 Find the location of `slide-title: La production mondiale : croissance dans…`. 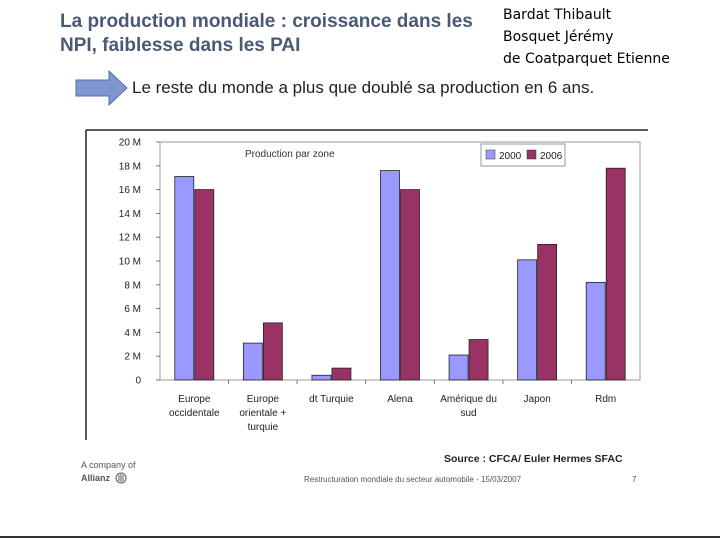

slide-title: La production mondiale : croissance dans… is located at coordinates (266, 33).